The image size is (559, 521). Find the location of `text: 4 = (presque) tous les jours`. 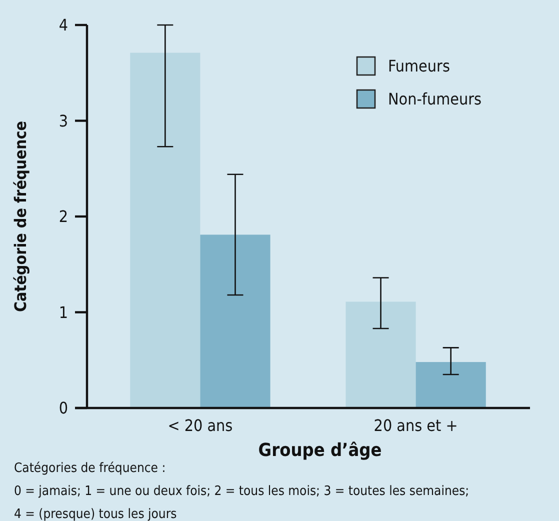

text: 4 = (presque) tous les jours is located at coordinates (95, 514).